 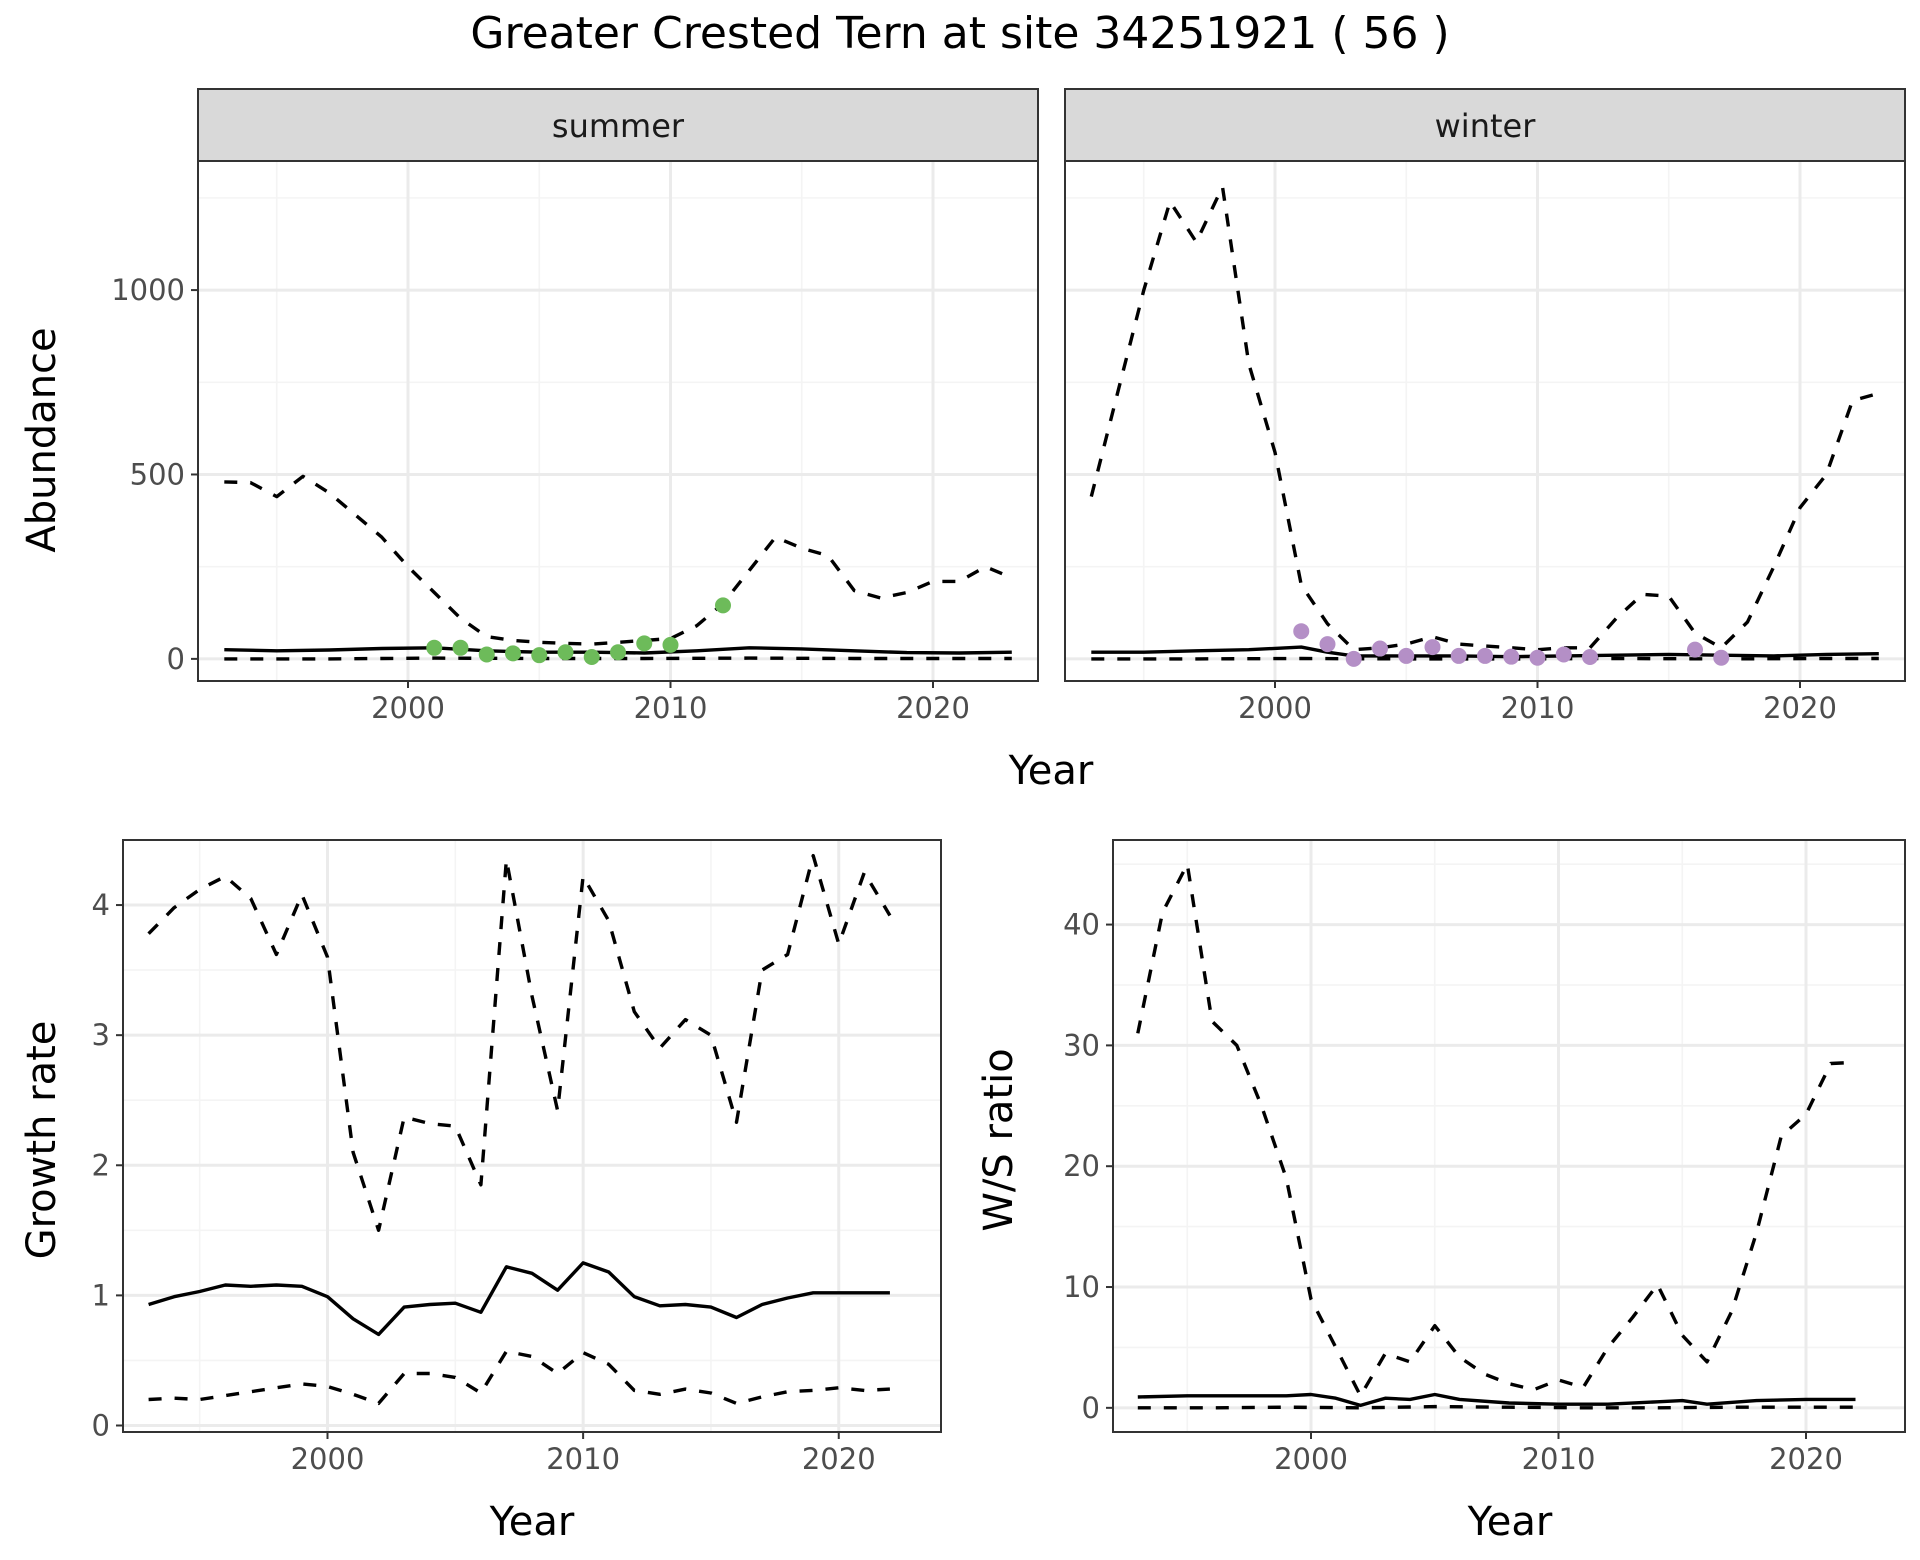 I want to click on x-axis-title-ws-ratio: Year, so click(x=1510, y=1522).